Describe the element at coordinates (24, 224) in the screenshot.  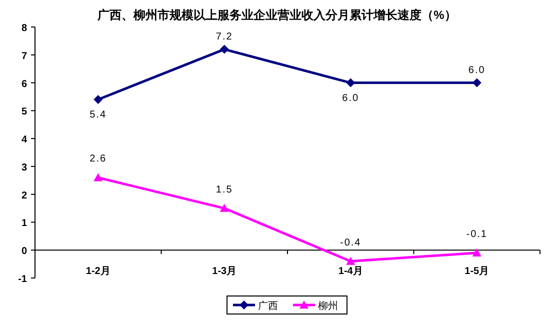
I see `y-tick-label: 1` at that location.